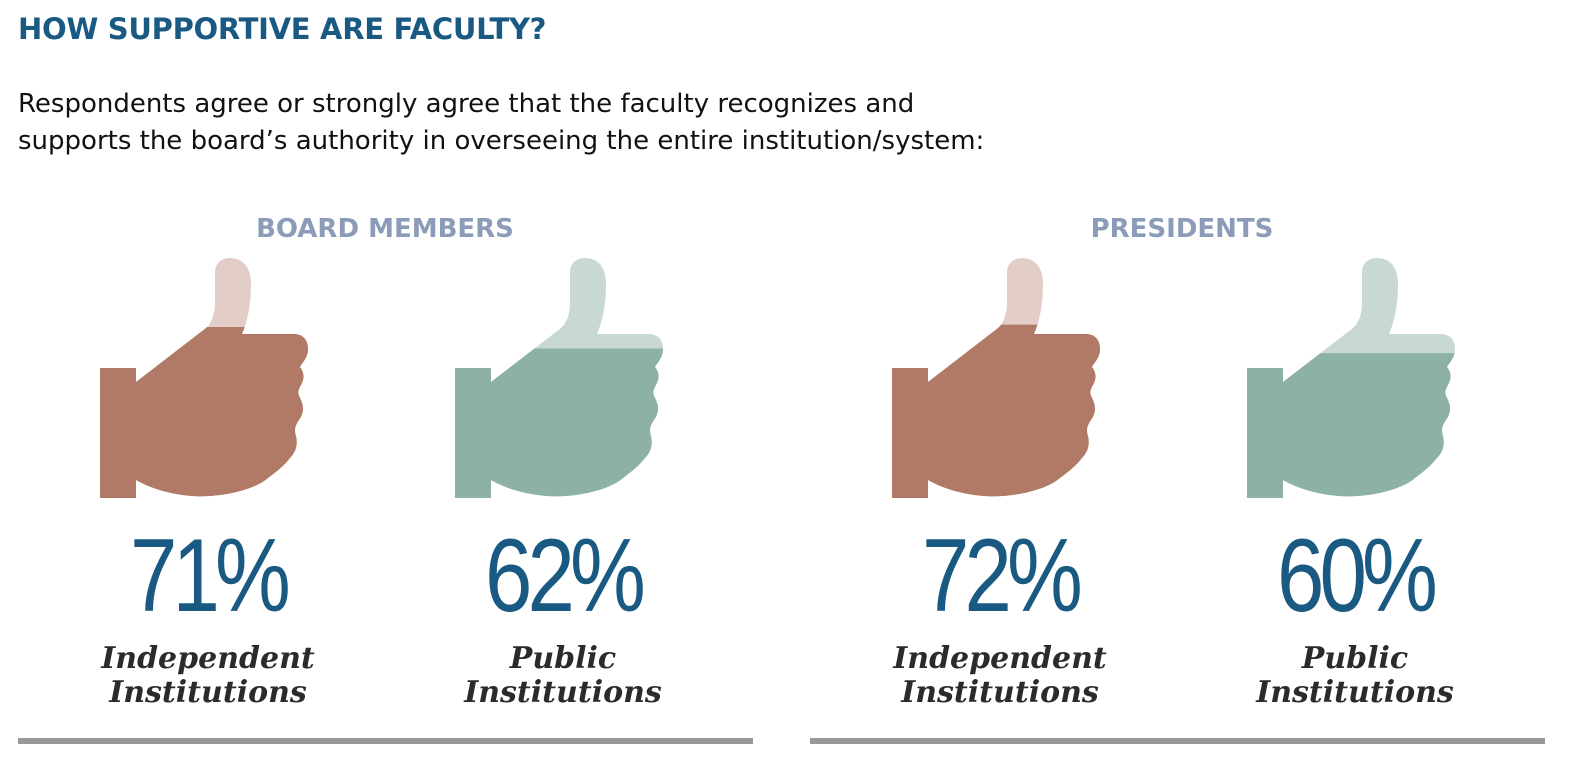 The height and width of the screenshot is (768, 1574). I want to click on presidents-divider, so click(1177, 741).